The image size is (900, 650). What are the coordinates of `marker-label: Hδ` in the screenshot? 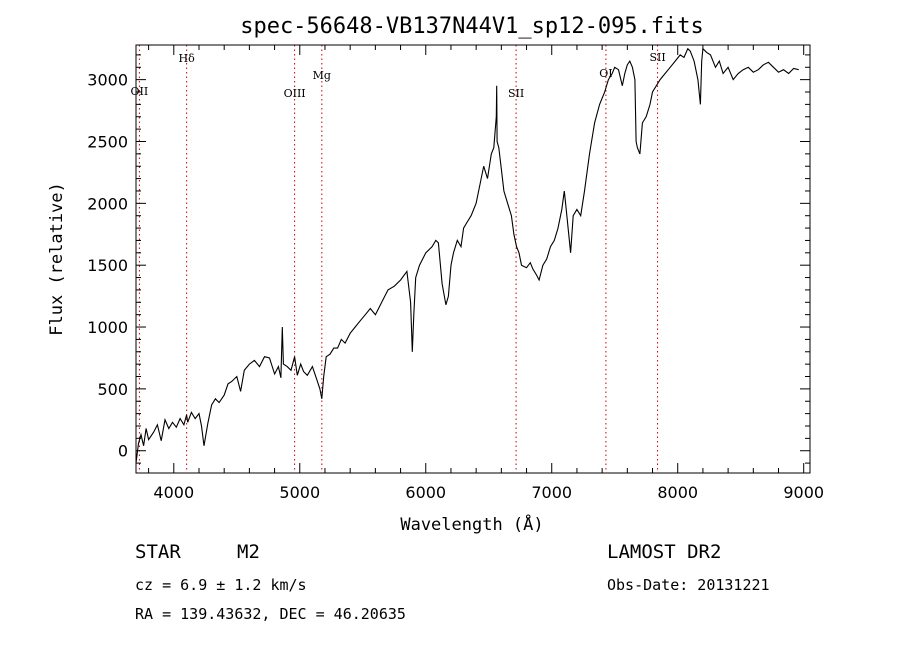 It's located at (187, 58).